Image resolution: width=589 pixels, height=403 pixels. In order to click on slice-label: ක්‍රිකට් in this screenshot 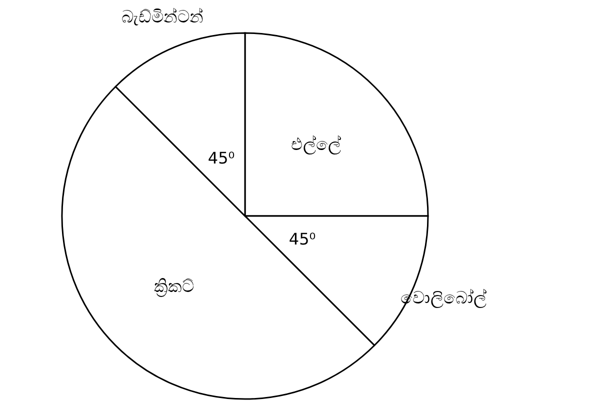, I will do `click(174, 287)`.